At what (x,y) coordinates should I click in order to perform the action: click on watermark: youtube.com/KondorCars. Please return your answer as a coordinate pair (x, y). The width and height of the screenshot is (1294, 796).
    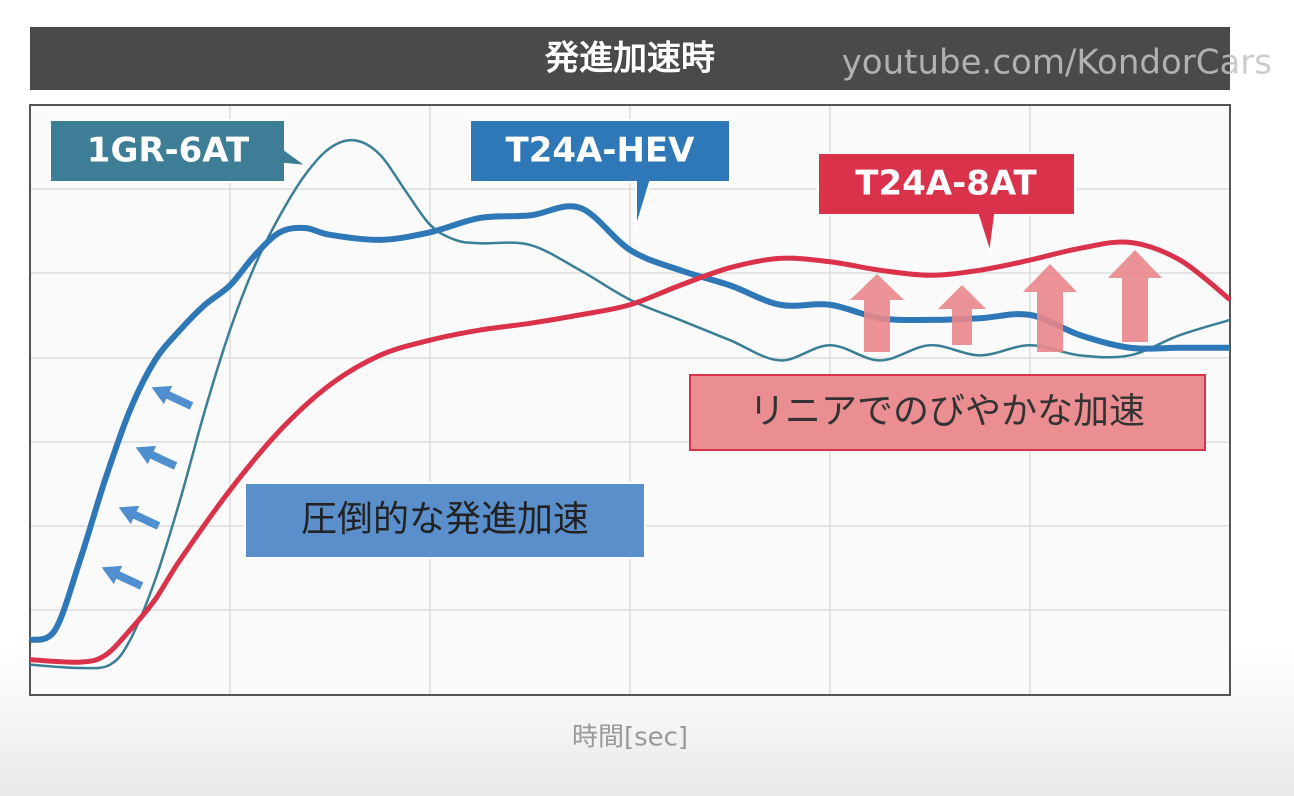
    Looking at the image, I should click on (1057, 63).